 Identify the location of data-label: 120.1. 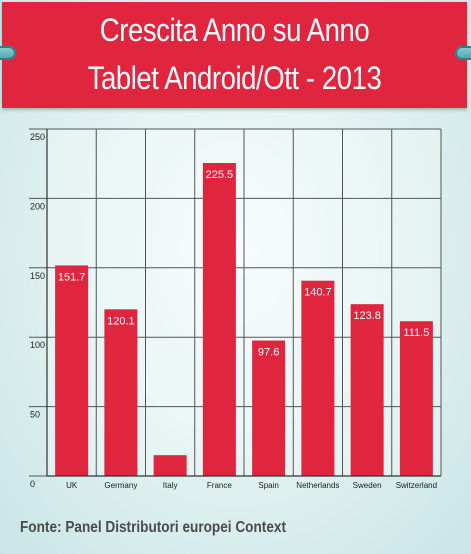
(121, 321).